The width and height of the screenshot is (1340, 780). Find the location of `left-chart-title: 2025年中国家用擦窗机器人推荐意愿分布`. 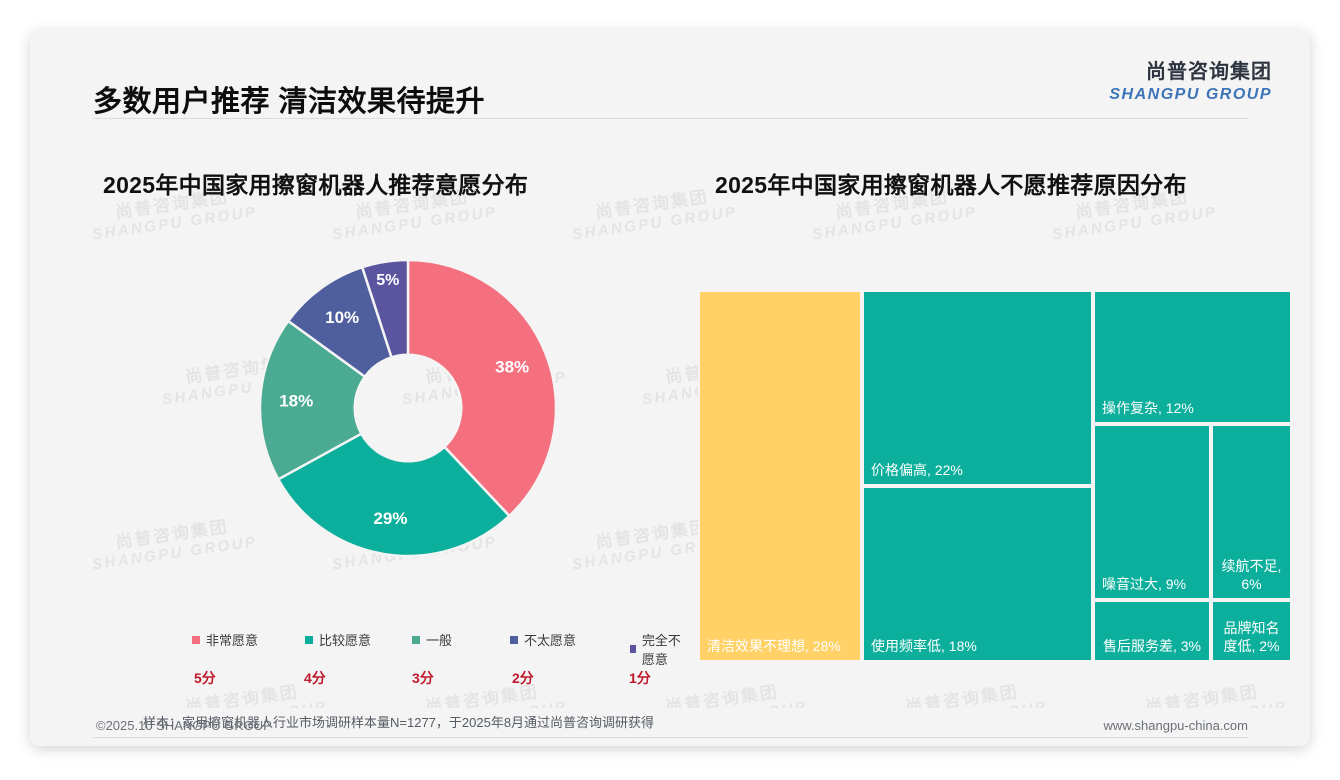

left-chart-title: 2025年中国家用擦窗机器人推荐意愿分布 is located at coordinates (316, 185).